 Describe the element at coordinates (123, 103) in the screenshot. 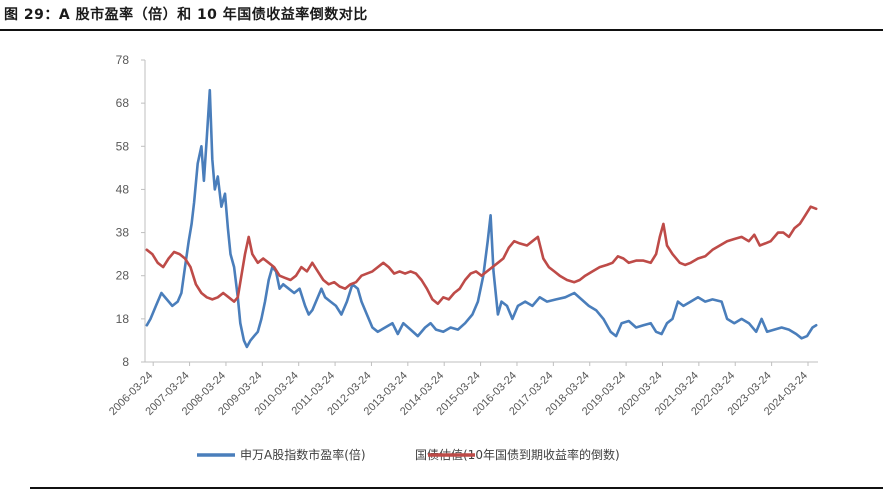

I see `y-tick-label: 68` at that location.